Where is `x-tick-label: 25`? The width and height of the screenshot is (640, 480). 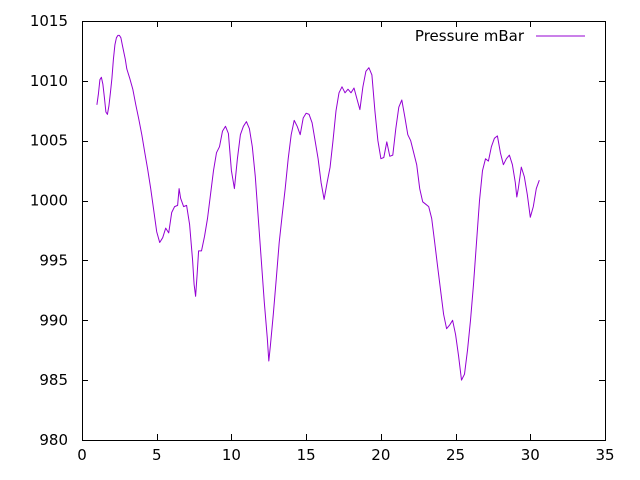
x-tick-label: 25 is located at coordinates (455, 455).